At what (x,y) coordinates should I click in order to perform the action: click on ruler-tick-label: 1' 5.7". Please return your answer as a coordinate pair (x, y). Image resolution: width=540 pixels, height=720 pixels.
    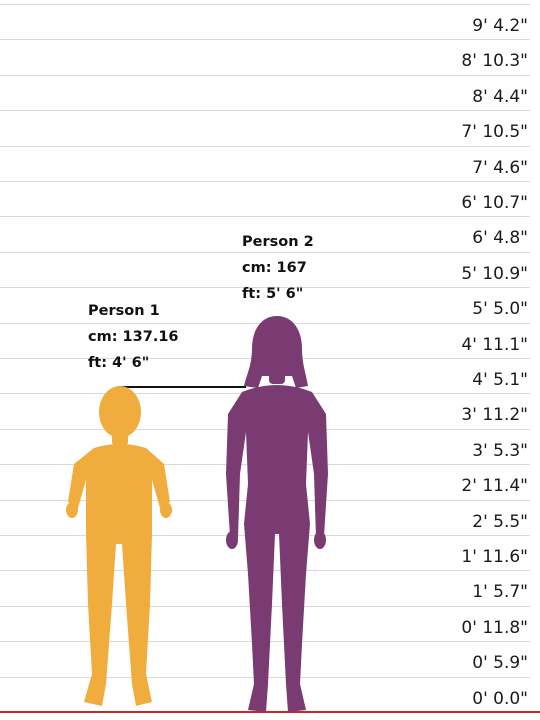
    Looking at the image, I should click on (500, 592).